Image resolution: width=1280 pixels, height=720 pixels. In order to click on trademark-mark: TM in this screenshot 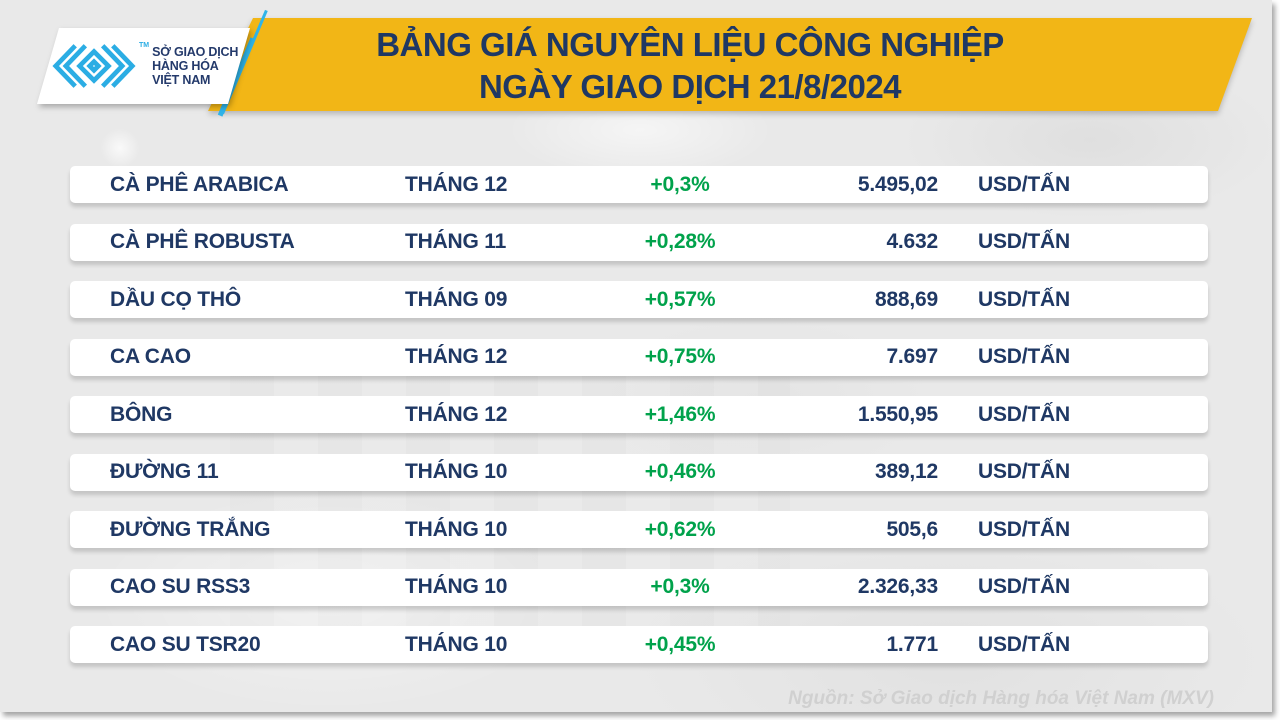, I will do `click(144, 45)`.